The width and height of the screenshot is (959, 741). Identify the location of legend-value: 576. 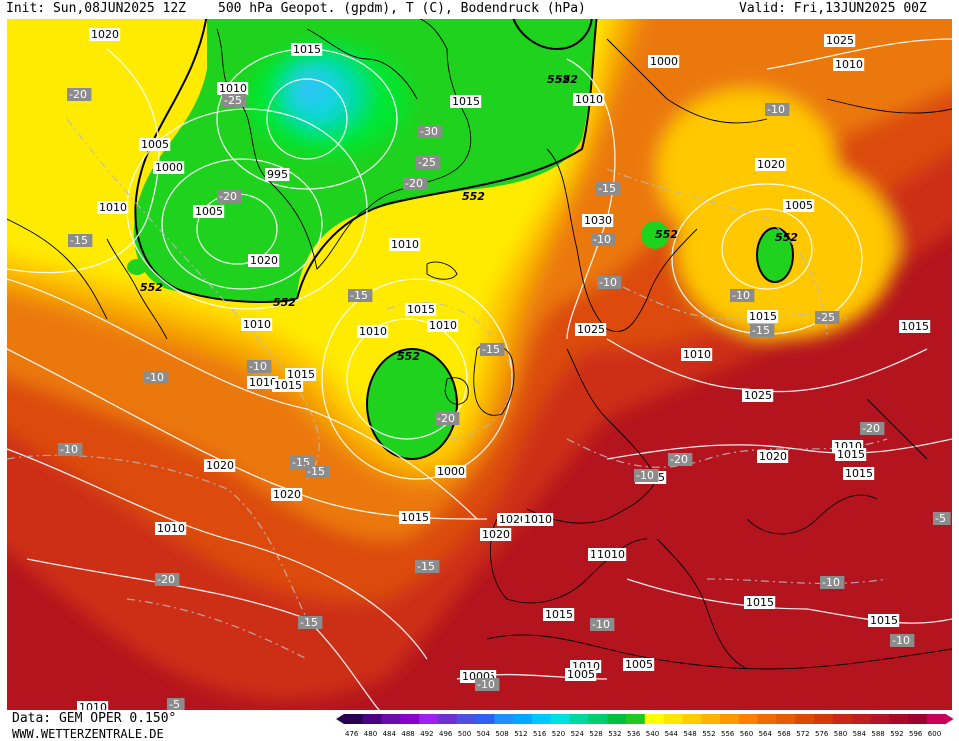
(822, 734).